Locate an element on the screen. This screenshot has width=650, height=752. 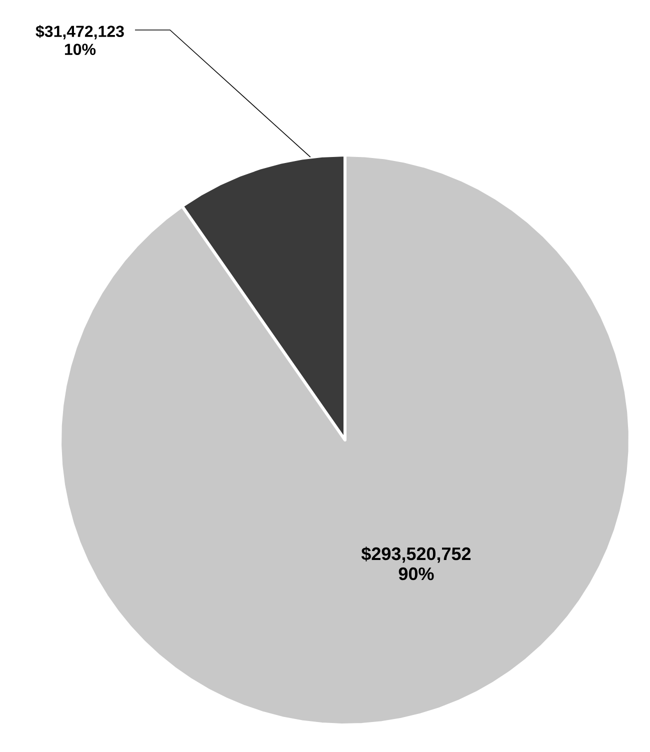
data-label: $293,520,752 90% is located at coordinates (416, 563).